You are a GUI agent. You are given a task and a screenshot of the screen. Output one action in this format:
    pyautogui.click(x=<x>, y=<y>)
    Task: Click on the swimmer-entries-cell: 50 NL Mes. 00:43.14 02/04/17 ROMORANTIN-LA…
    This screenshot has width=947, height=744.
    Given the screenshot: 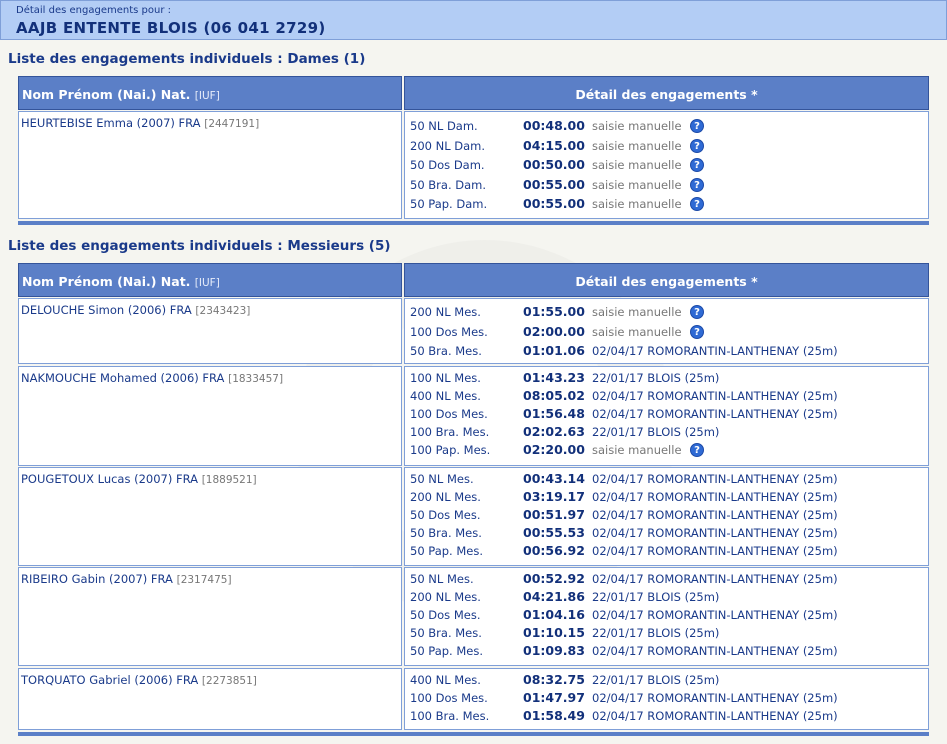 What is the action you would take?
    pyautogui.click(x=666, y=516)
    